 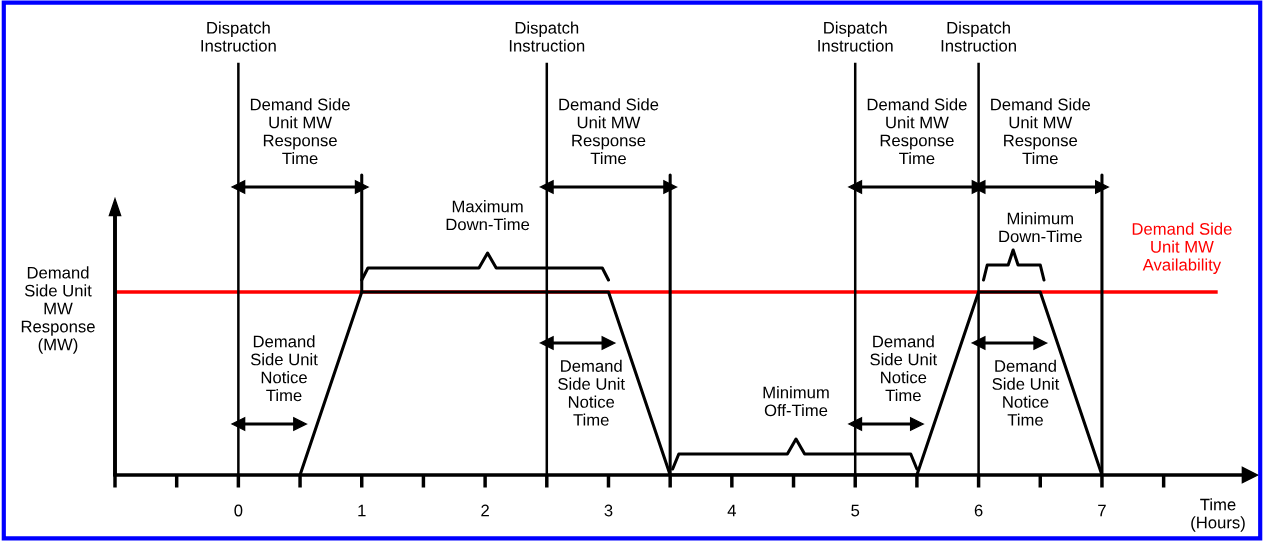 What do you see at coordinates (1040, 227) in the screenshot?
I see `annotation: Minimum Down-Time` at bounding box center [1040, 227].